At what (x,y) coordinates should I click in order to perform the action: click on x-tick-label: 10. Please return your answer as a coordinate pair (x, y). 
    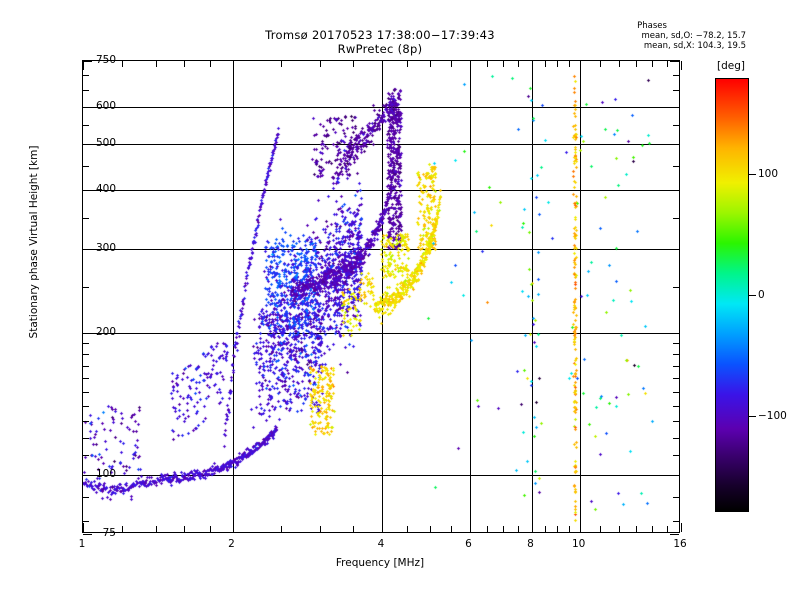
    Looking at the image, I should click on (578, 544).